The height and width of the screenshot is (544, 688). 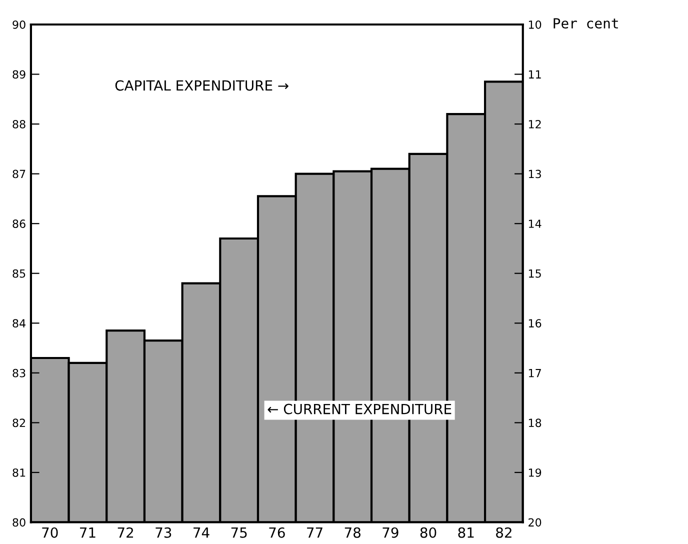 What do you see at coordinates (18, 423) in the screenshot?
I see `y-tick-label: 82` at bounding box center [18, 423].